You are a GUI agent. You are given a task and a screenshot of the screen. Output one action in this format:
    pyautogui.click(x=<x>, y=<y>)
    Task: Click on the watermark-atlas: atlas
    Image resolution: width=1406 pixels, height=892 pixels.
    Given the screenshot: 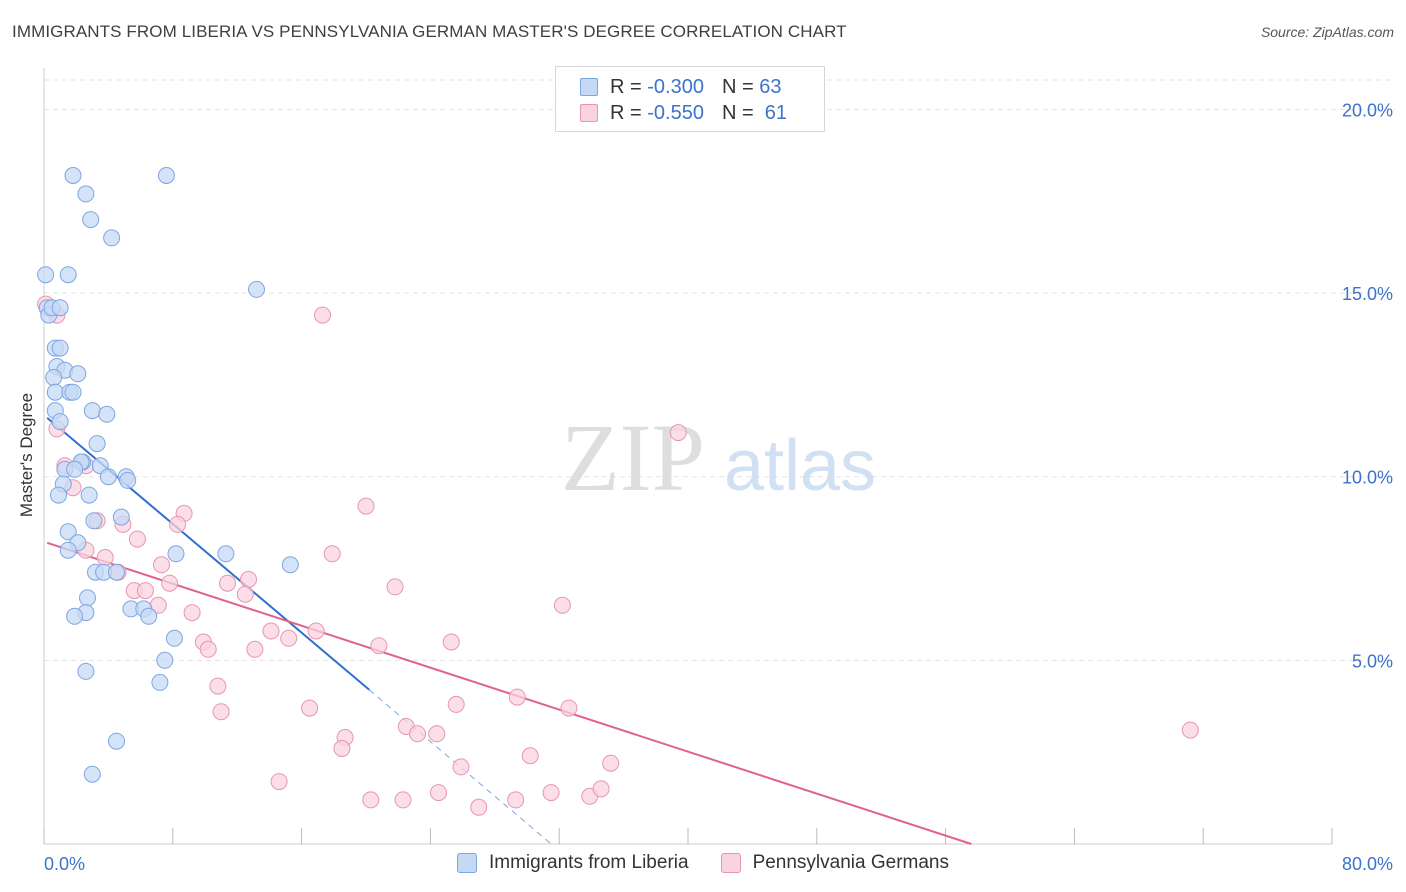 What is the action you would take?
    pyautogui.click(x=800, y=466)
    